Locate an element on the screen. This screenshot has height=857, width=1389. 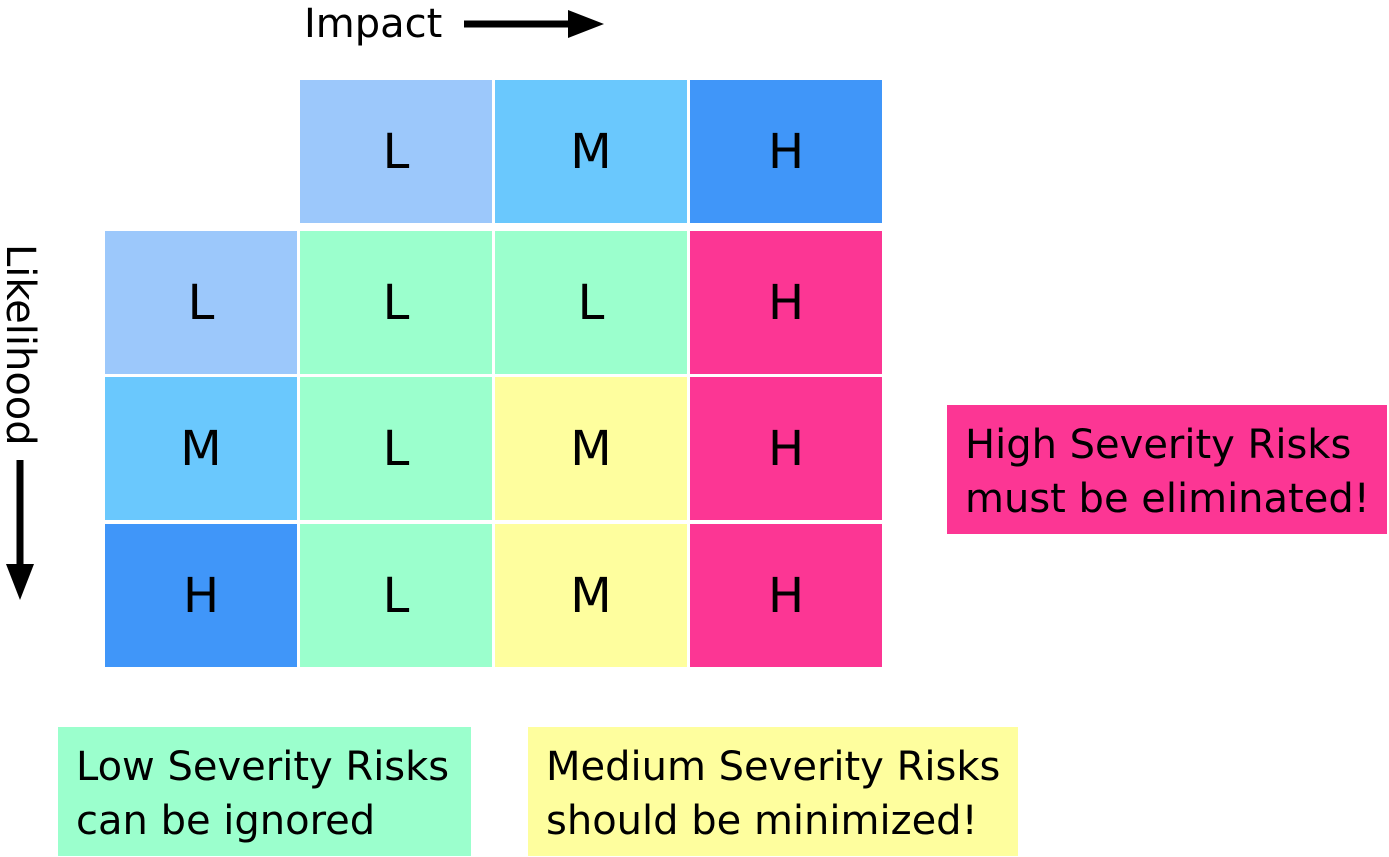
likelihood-header-low: L is located at coordinates (201, 302).